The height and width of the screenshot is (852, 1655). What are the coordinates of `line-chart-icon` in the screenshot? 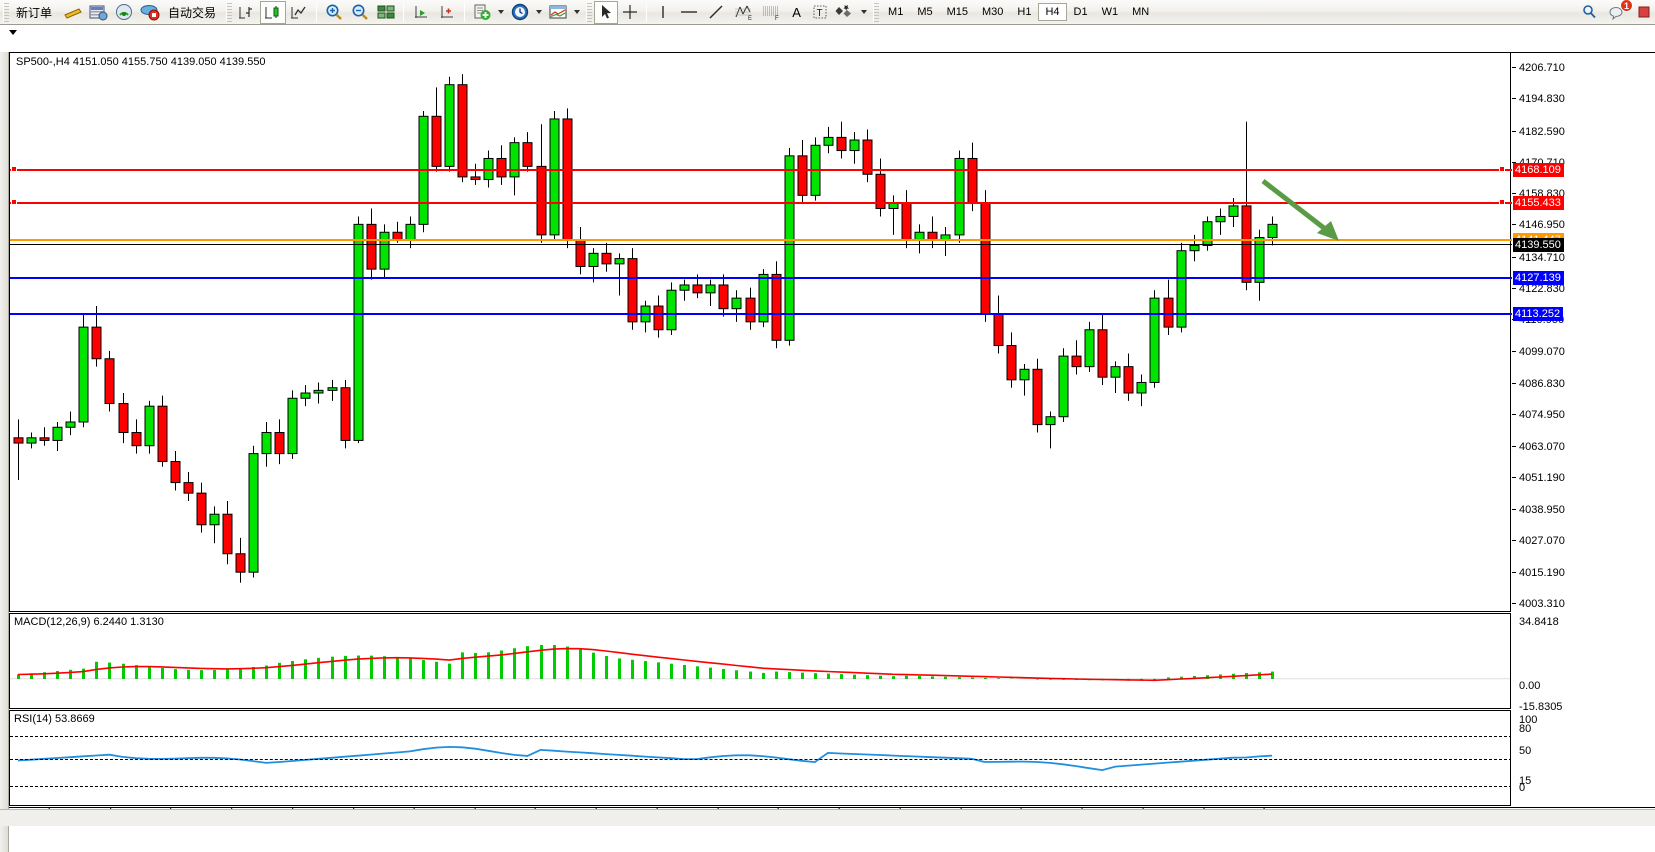 It's located at (299, 12).